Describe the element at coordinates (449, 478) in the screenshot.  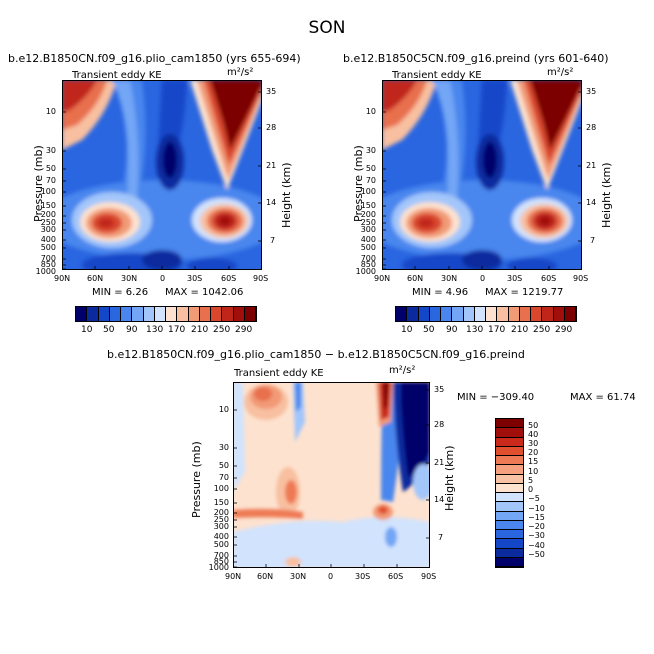
I see `panel3-ylabel-height: Height (km)` at that location.